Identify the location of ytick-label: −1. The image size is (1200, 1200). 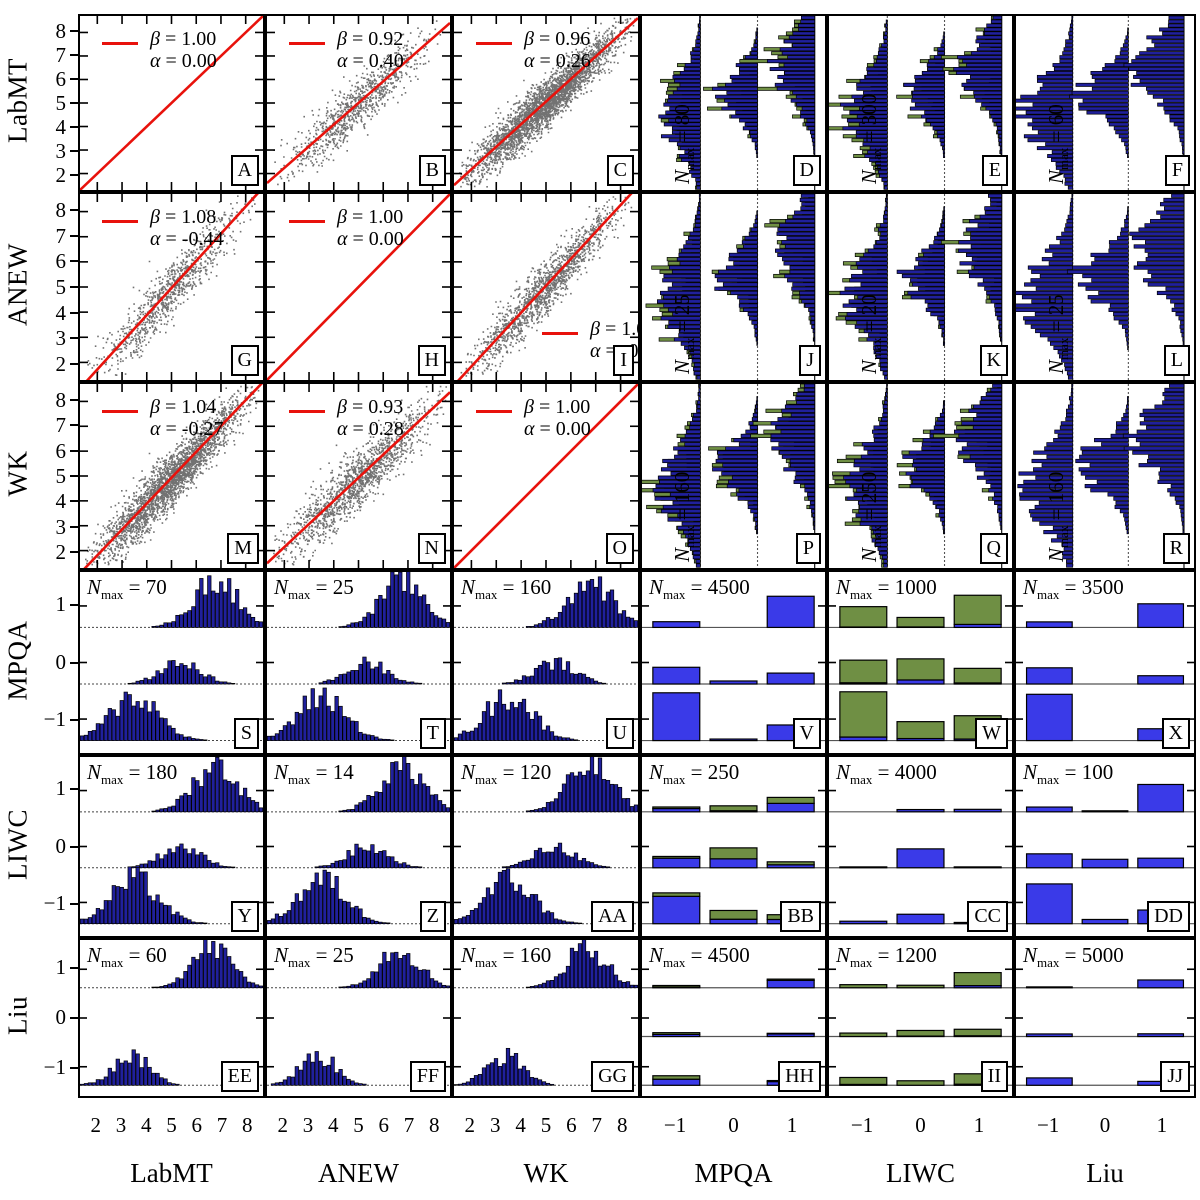
(54, 1067).